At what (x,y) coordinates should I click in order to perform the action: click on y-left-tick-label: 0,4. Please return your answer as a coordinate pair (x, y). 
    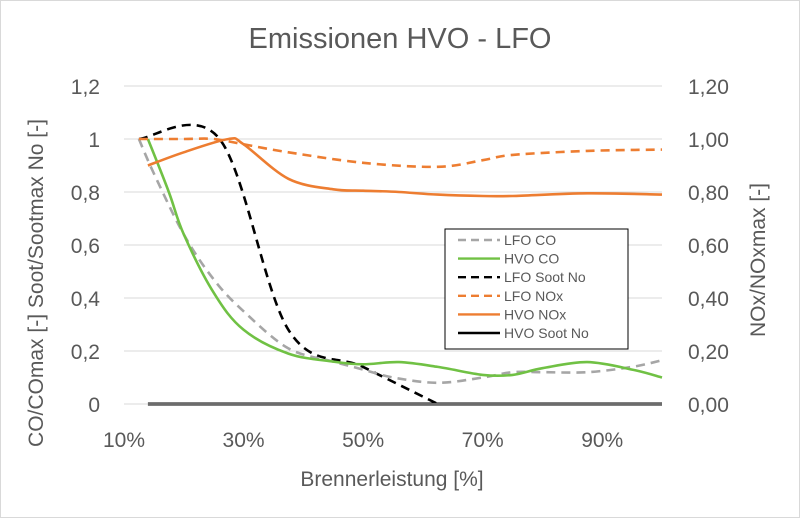
    Looking at the image, I should click on (86, 299).